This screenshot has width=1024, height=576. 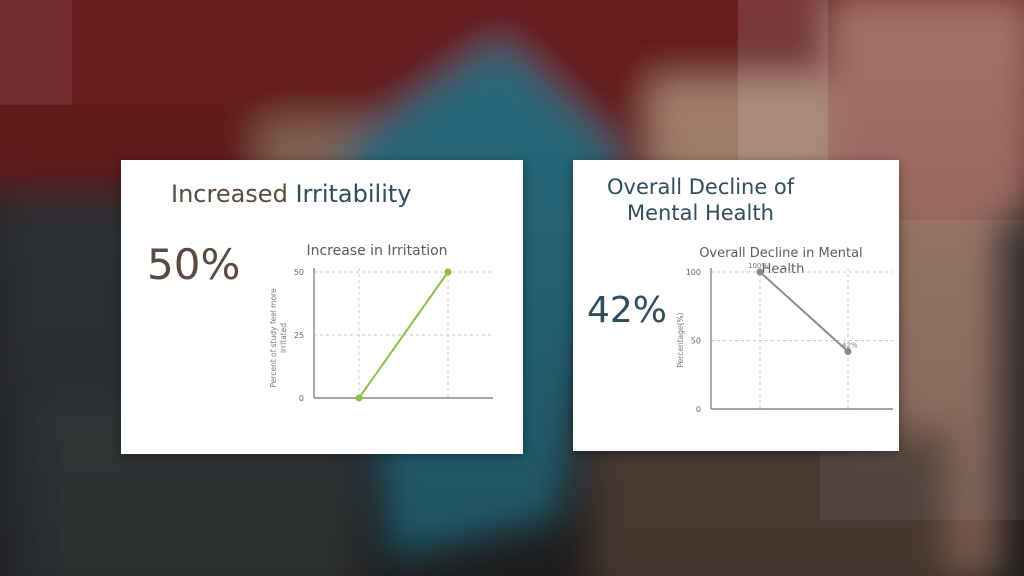 What do you see at coordinates (291, 194) in the screenshot?
I see `card-title: Increased Irritability` at bounding box center [291, 194].